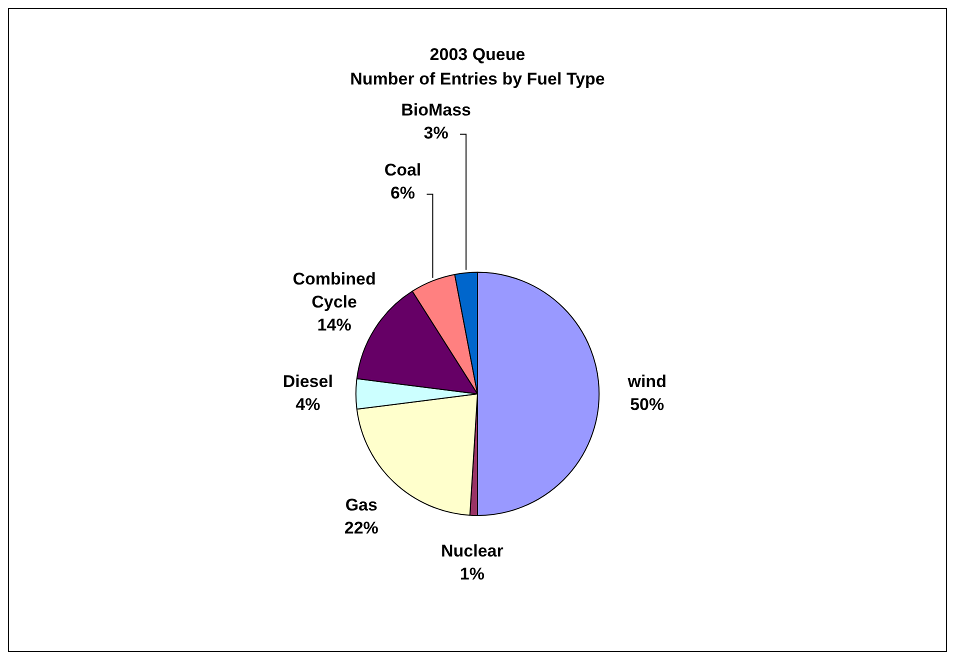  Describe the element at coordinates (361, 528) in the screenshot. I see `data-label: 22%` at that location.